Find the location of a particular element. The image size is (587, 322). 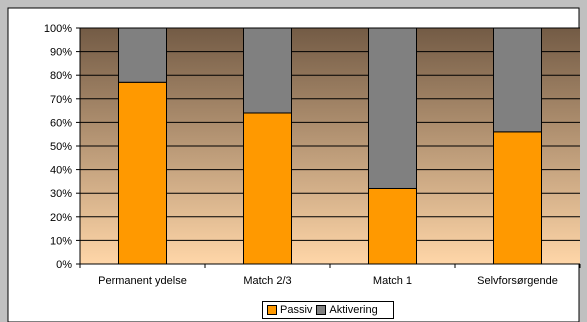

legend-swatch-passiv is located at coordinates (272, 310).